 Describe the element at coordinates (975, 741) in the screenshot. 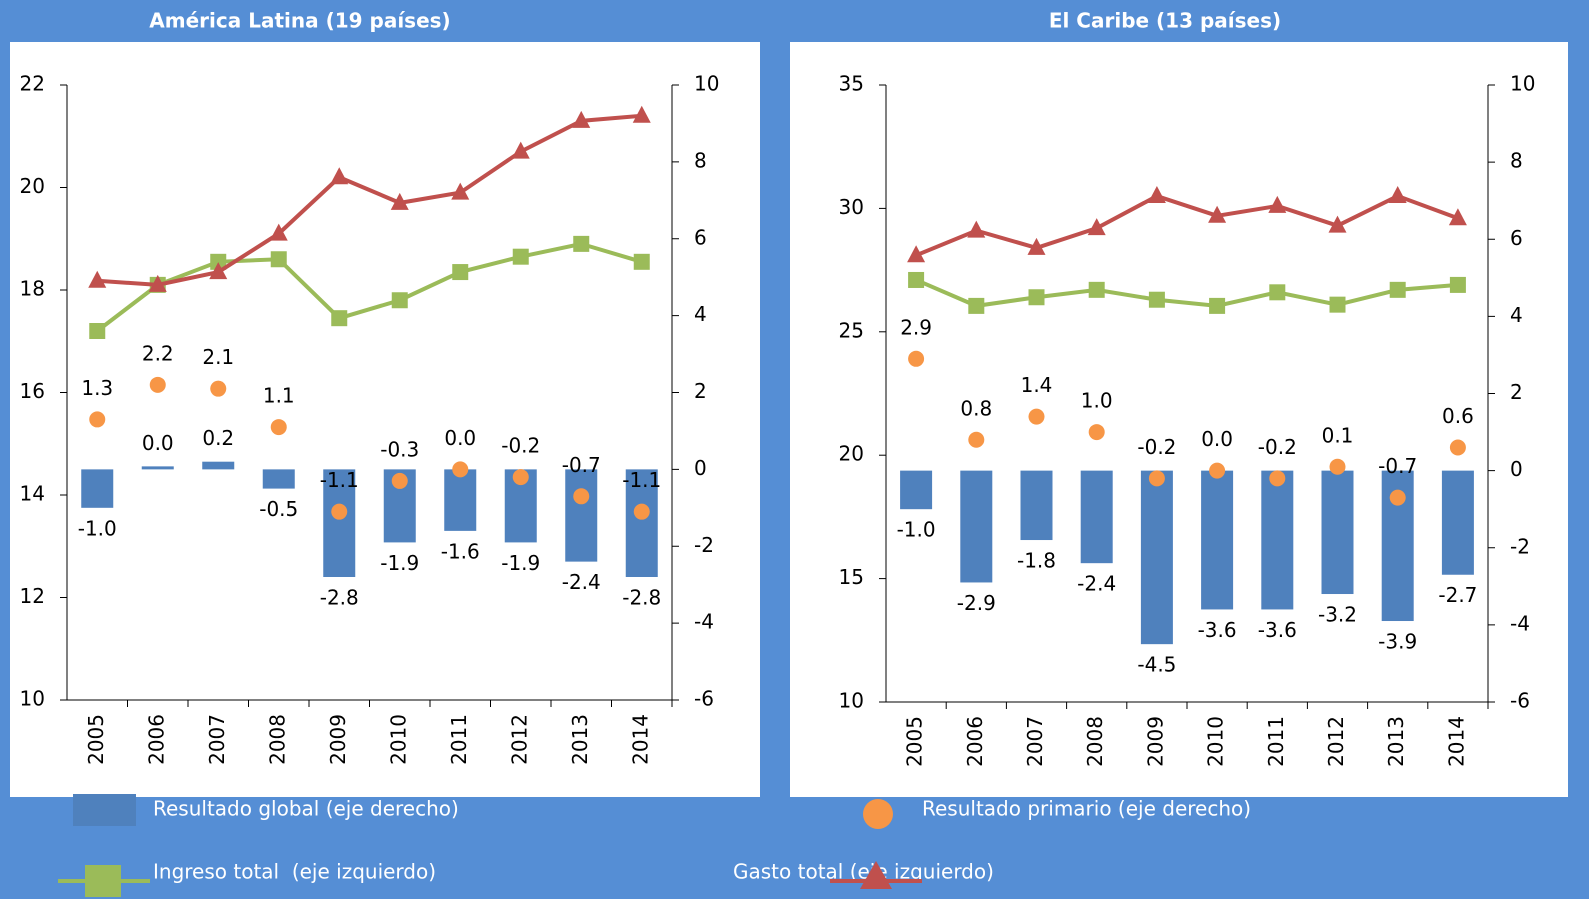

I see `x-tick-label: 2006` at that location.